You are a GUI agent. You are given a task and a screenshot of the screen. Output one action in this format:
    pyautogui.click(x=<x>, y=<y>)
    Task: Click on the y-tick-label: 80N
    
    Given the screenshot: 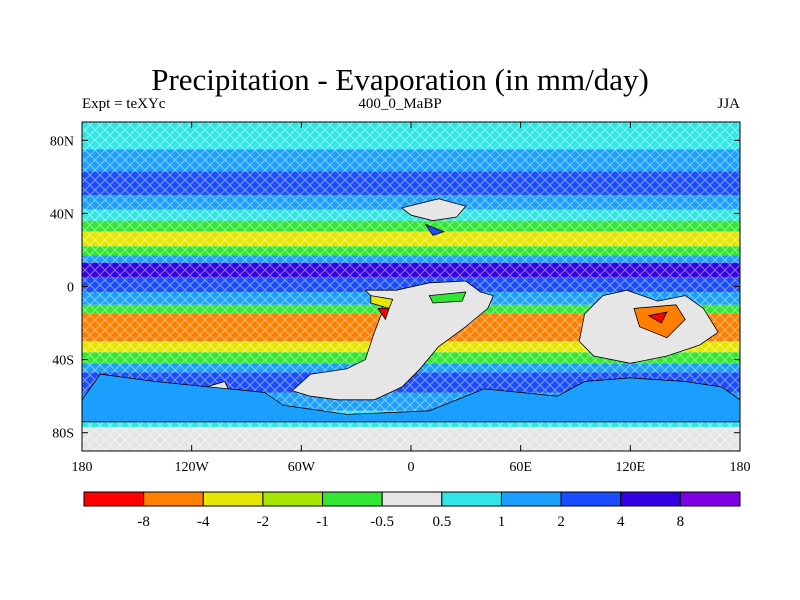 What is the action you would take?
    pyautogui.click(x=62, y=141)
    